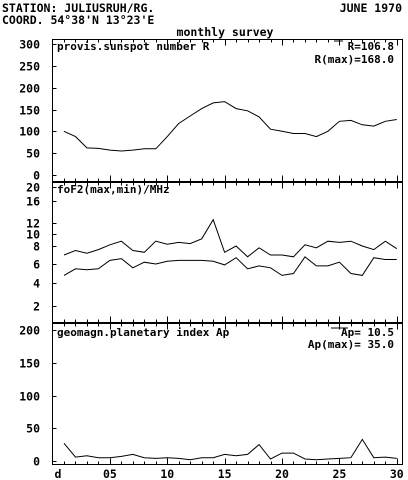 Image resolution: width=408 pixels, height=480 pixels. What do you see at coordinates (58, 473) in the screenshot?
I see `x-tick-label: d` at bounding box center [58, 473].